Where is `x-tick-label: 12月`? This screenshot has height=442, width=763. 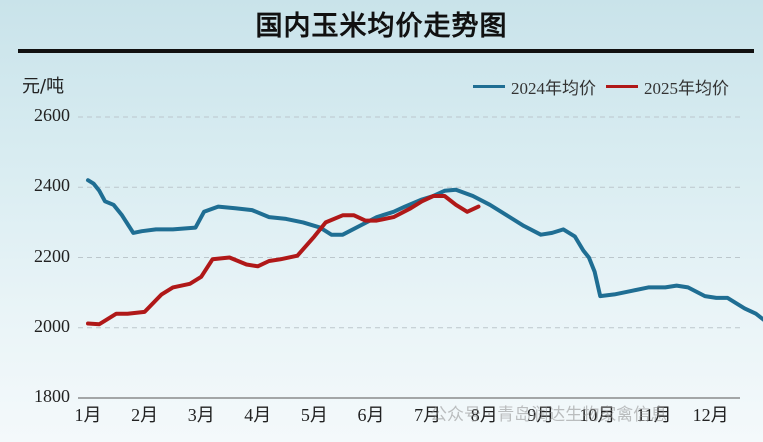 x-tick-label: 12月 is located at coordinates (710, 415).